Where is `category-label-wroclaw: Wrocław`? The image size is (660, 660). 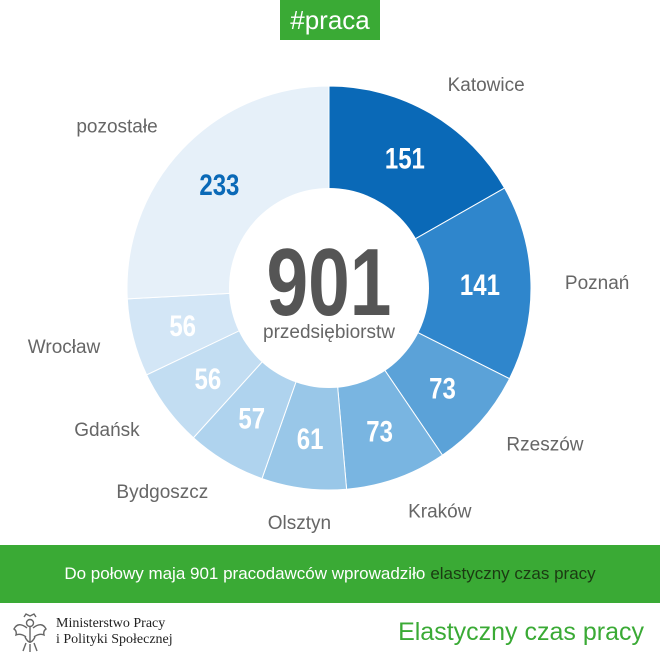 category-label-wroclaw: Wrocław is located at coordinates (64, 347).